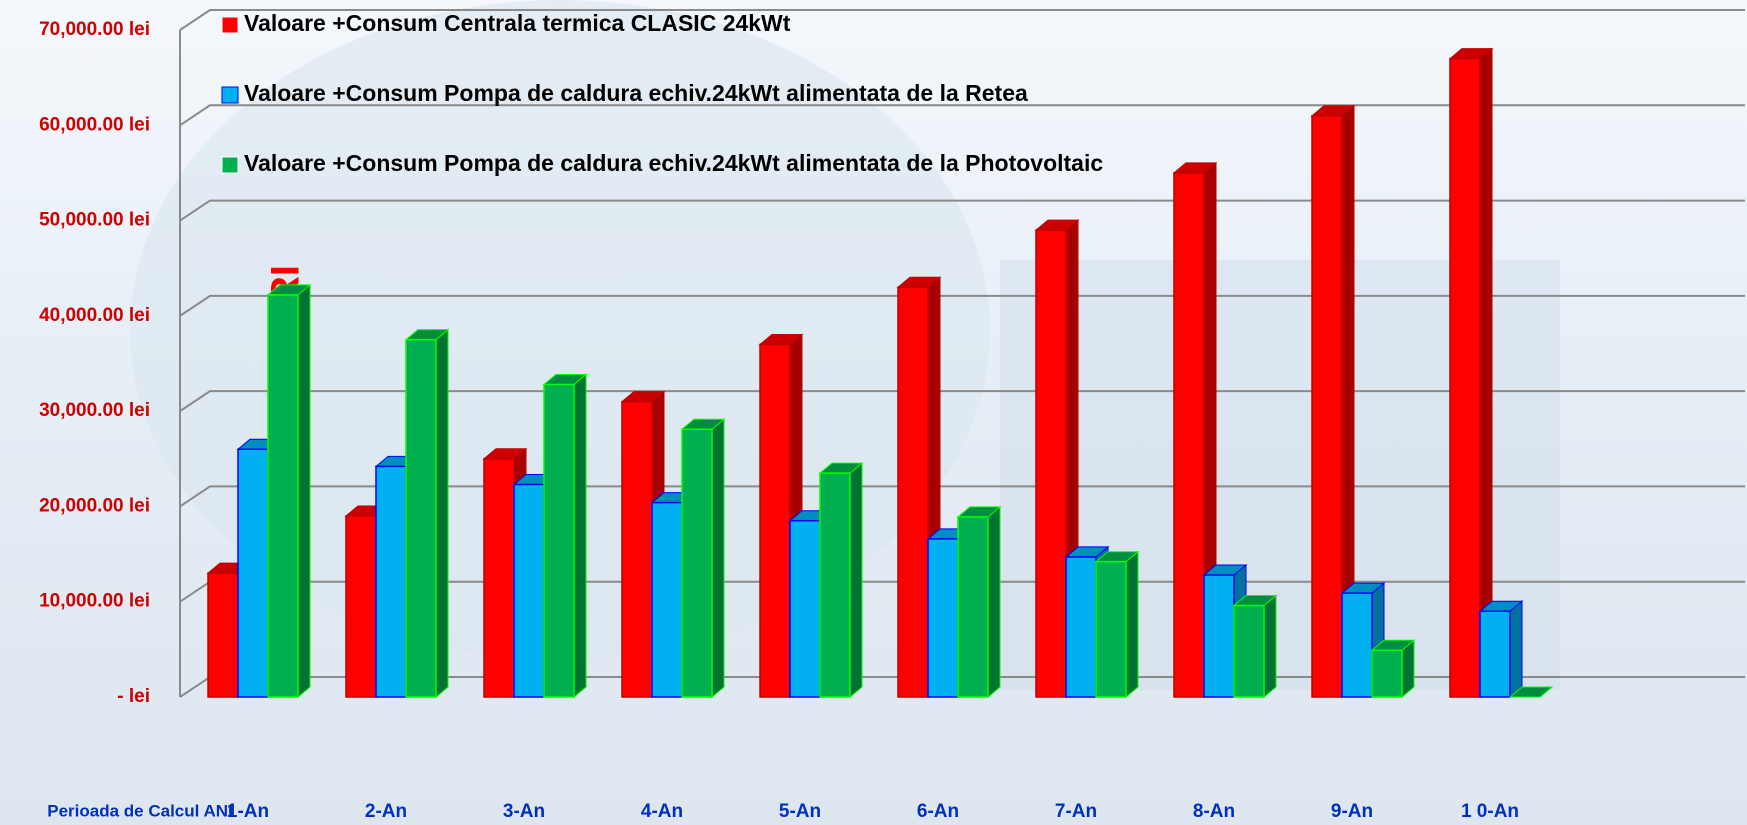 This screenshot has height=825, width=1747. What do you see at coordinates (1076, 811) in the screenshot?
I see `x-tick-label: 7-An` at bounding box center [1076, 811].